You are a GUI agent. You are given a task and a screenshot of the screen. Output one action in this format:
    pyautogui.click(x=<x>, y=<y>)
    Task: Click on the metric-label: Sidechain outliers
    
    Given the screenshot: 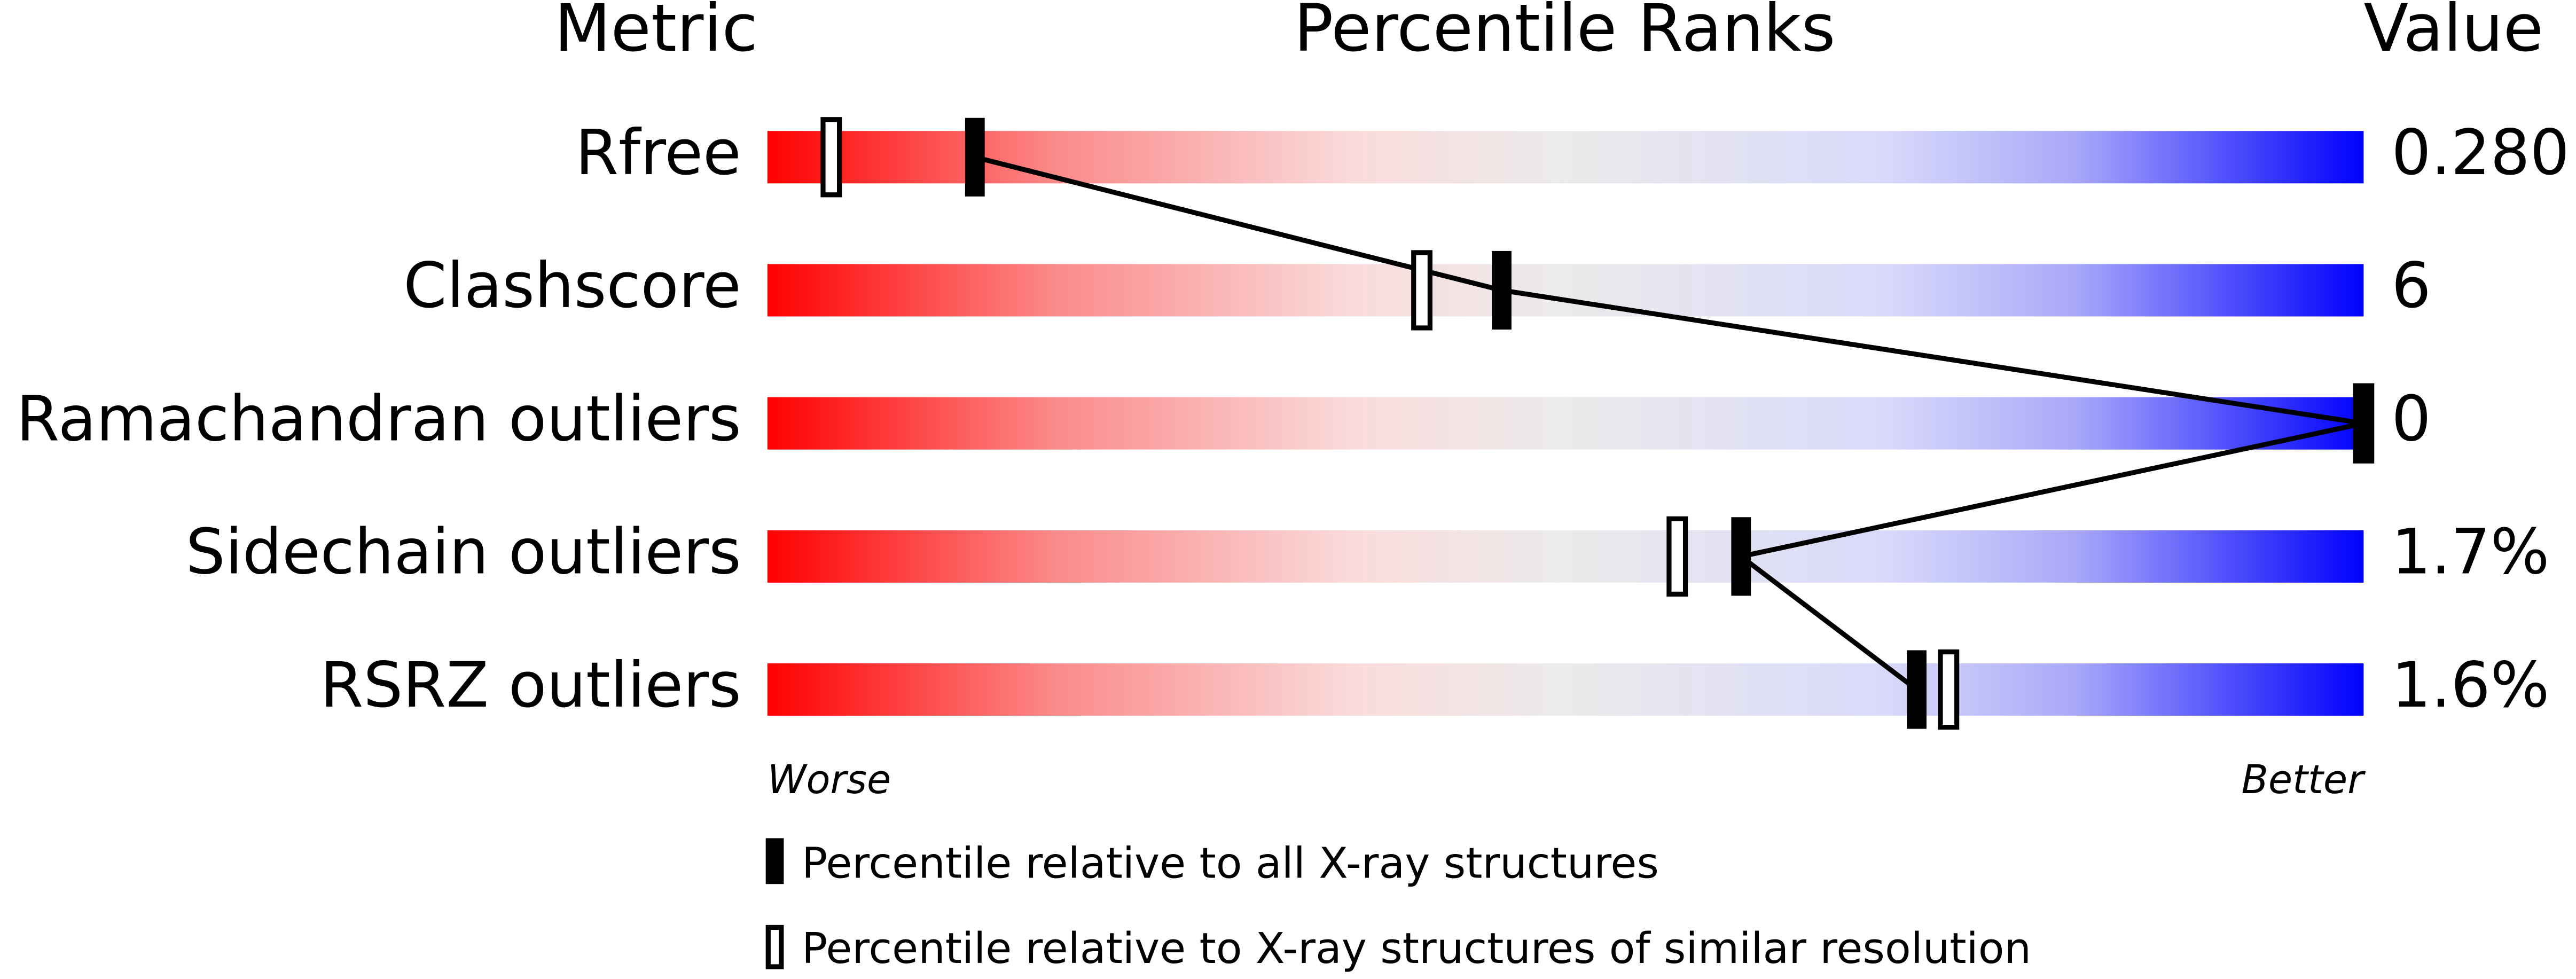 What is the action you would take?
    pyautogui.click(x=463, y=552)
    